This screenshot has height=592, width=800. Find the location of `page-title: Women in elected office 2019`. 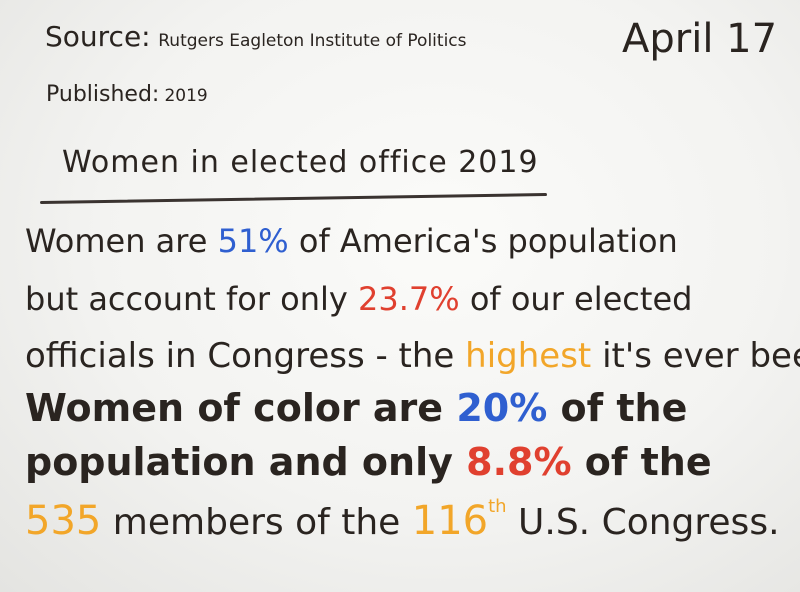

page-title: Women in elected office 2019 is located at coordinates (300, 162).